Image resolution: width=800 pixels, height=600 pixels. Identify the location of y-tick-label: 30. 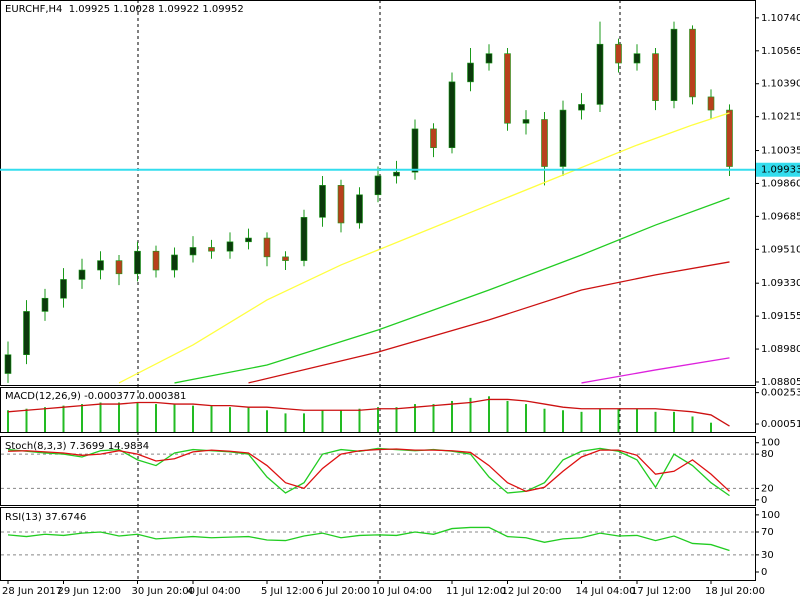
(767, 555).